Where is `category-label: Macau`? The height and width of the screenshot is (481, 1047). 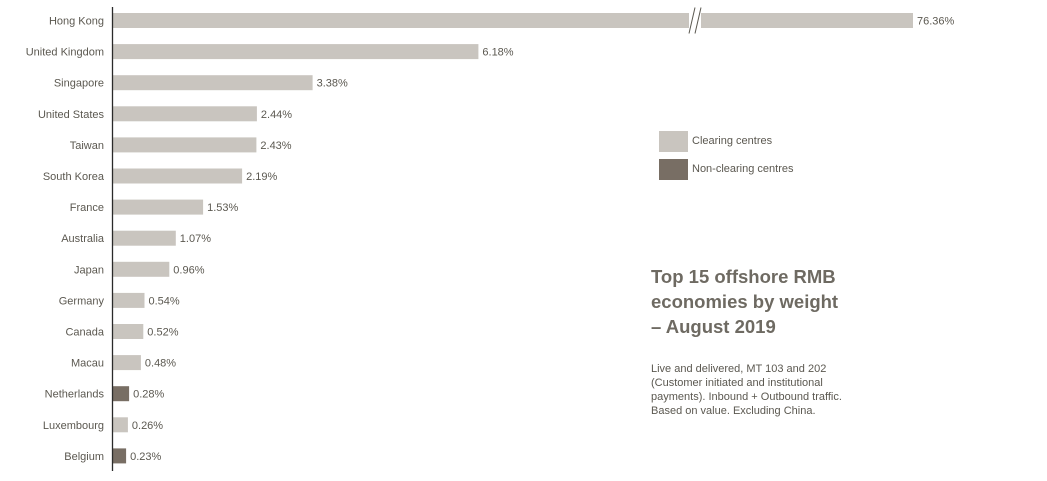 category-label: Macau is located at coordinates (87, 364).